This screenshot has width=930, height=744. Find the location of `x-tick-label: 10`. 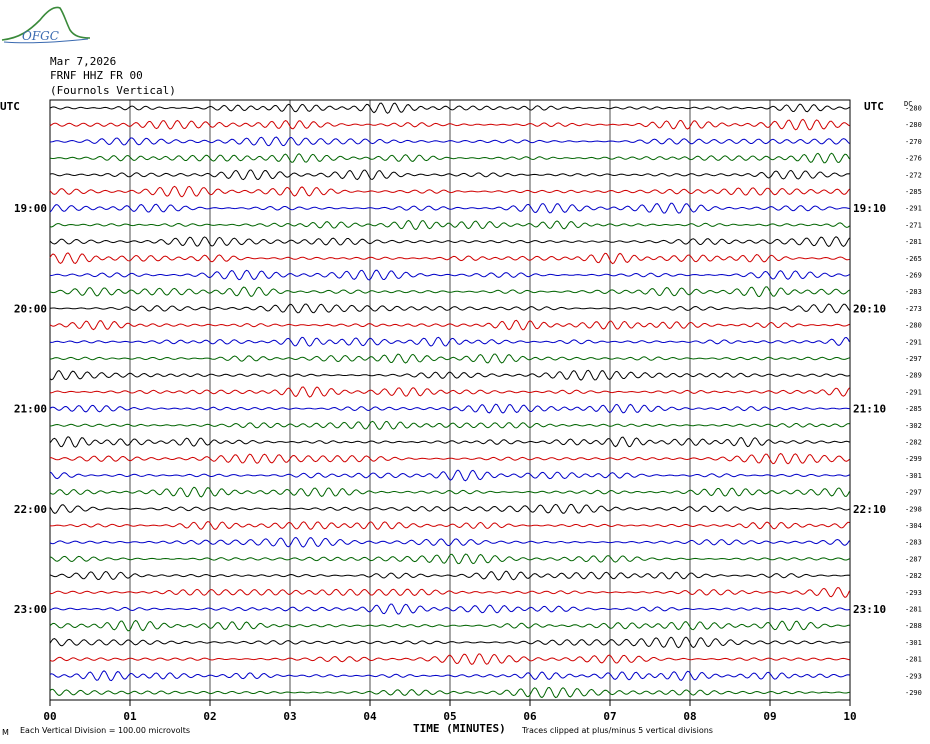

x-tick-label: 10 is located at coordinates (849, 716).